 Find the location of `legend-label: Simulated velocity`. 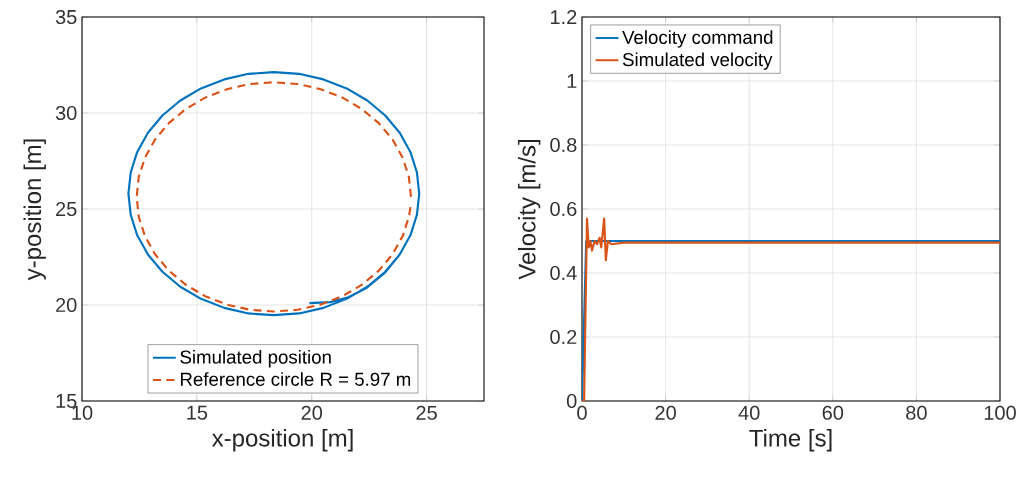

legend-label: Simulated velocity is located at coordinates (697, 61).